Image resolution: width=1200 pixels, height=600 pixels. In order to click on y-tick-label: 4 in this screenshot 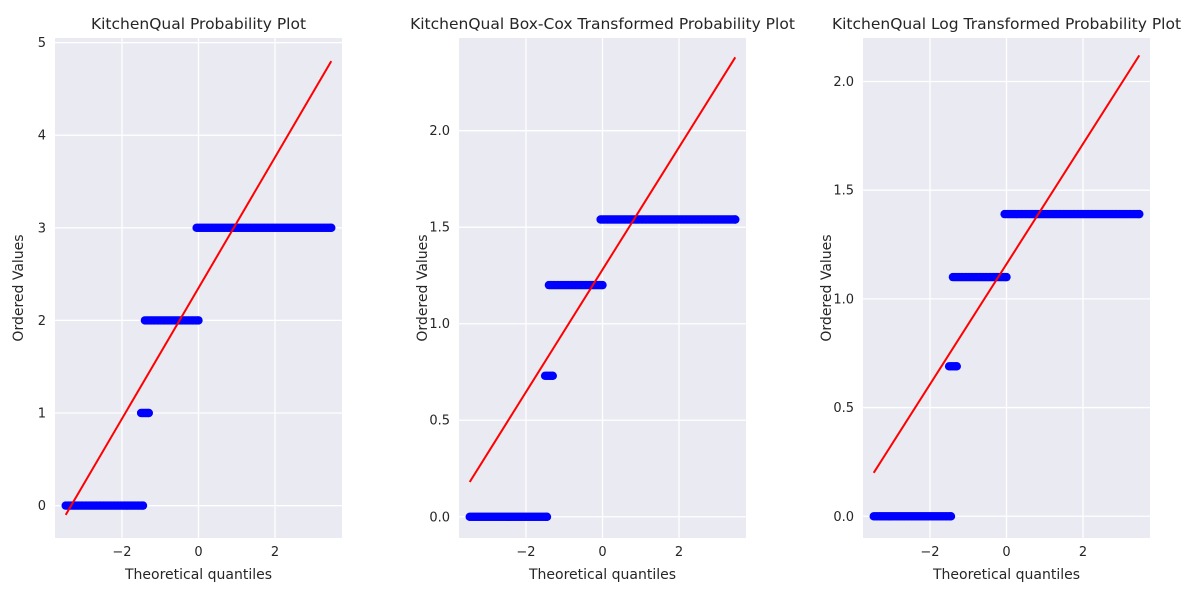, I will do `click(42, 136)`.